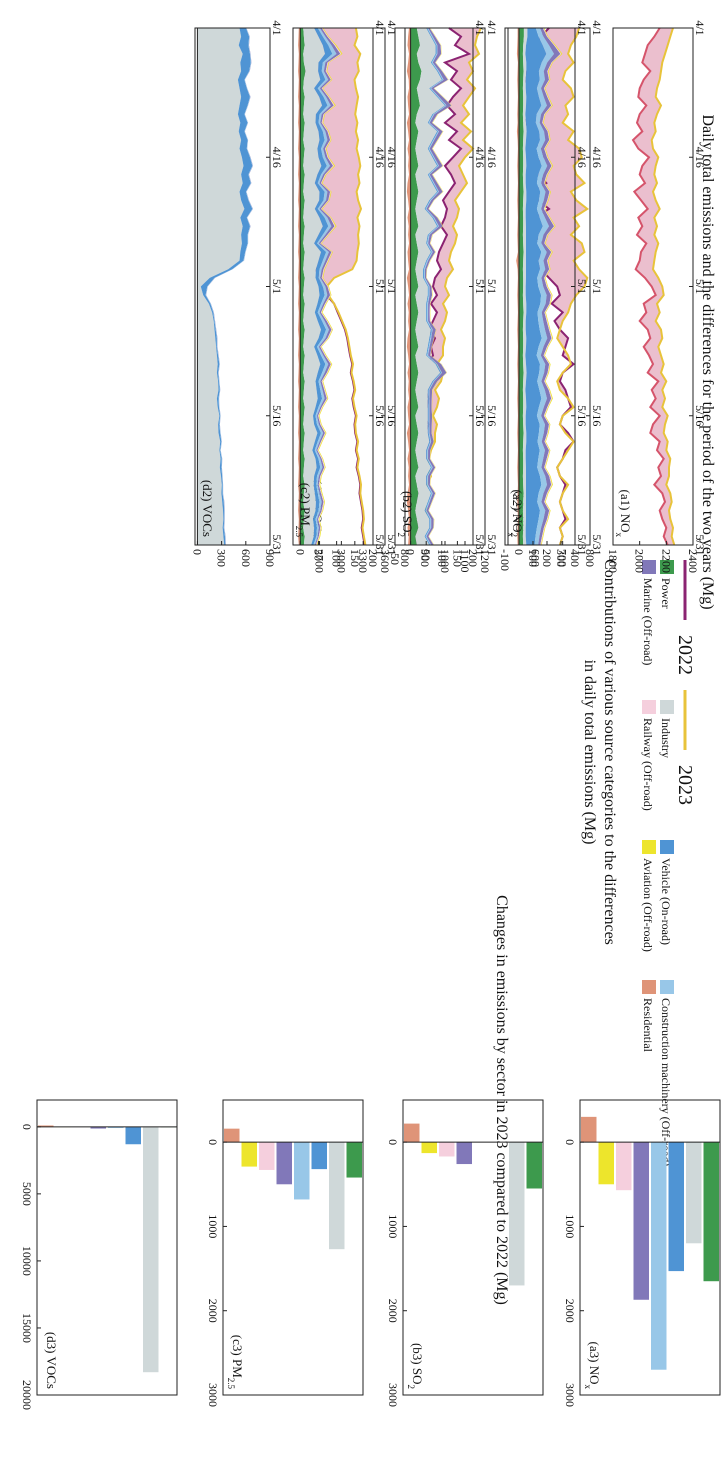  I want to click on legend-label: Railway (Off-road), so click(648, 764).